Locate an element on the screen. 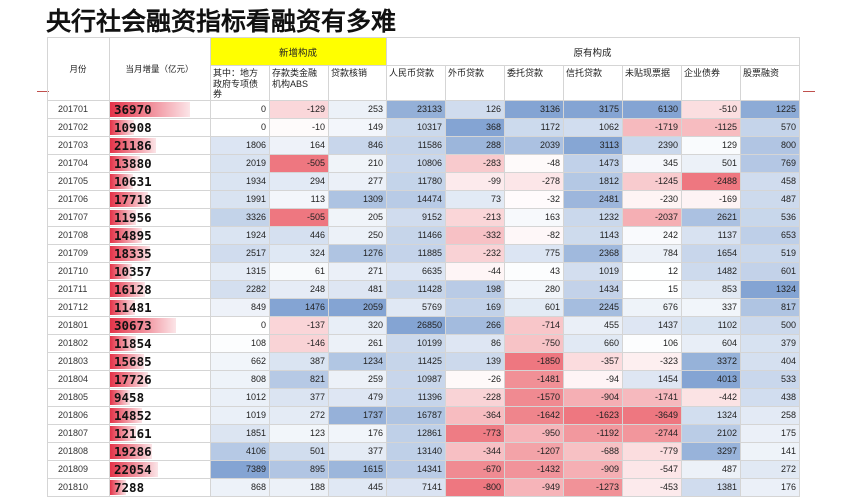 This screenshot has height=497, width=850. total-value: 16128 is located at coordinates (133, 289).